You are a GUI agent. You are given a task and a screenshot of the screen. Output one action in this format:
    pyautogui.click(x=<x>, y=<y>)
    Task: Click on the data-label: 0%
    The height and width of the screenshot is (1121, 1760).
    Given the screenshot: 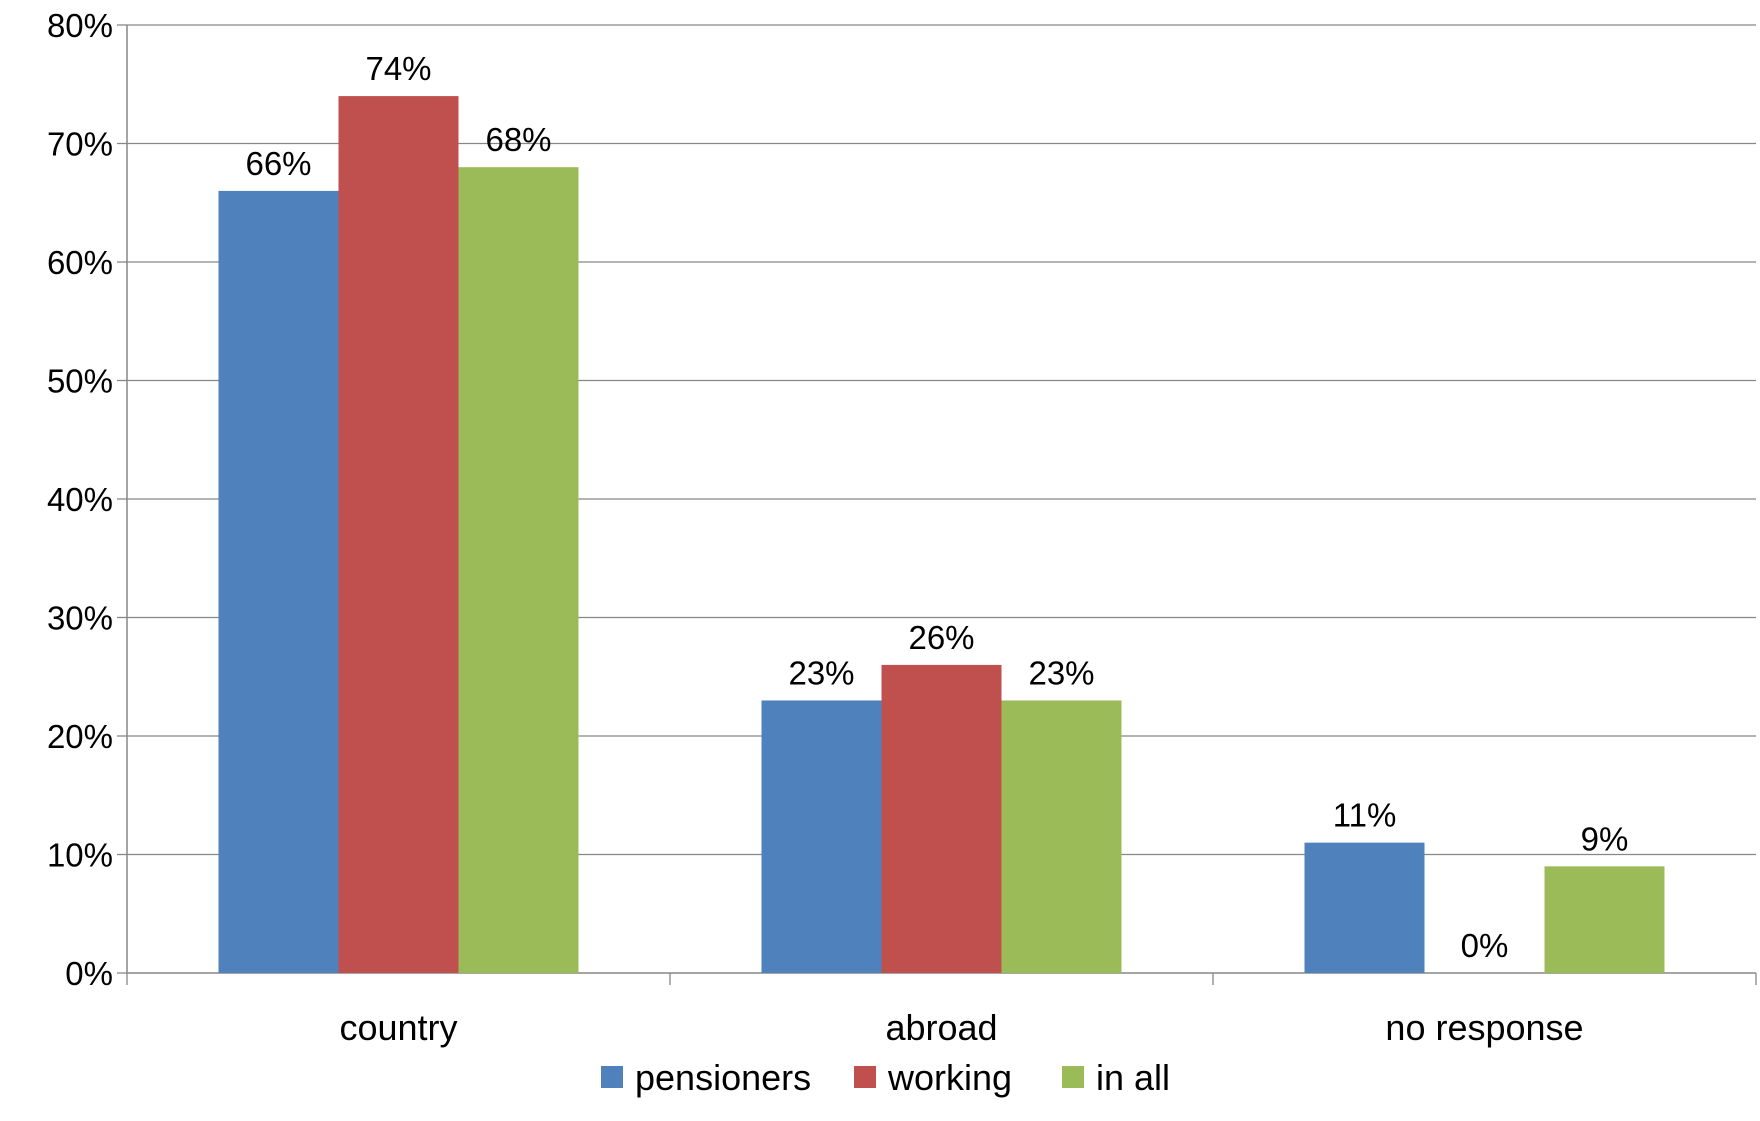 What is the action you would take?
    pyautogui.click(x=1485, y=945)
    